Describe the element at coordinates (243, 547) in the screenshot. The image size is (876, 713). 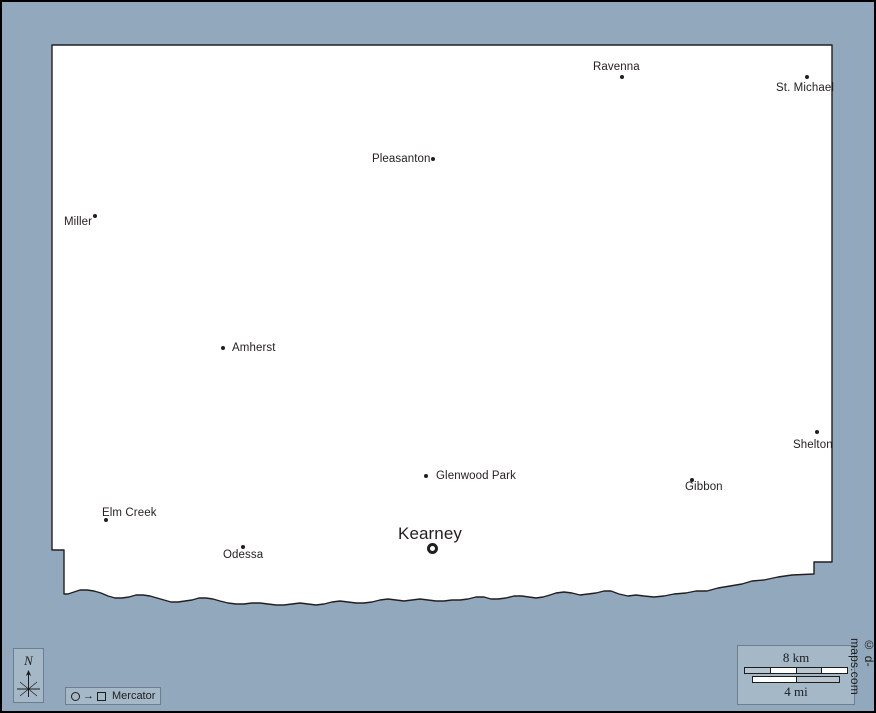
I see `city-dot-odessa` at that location.